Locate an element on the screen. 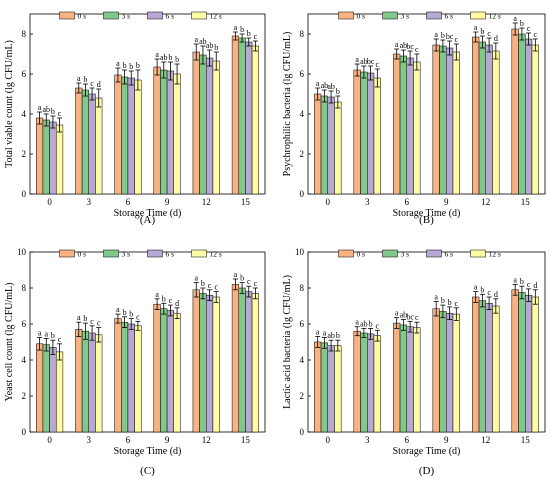  legend-label-6s: 6 s is located at coordinates (449, 254).